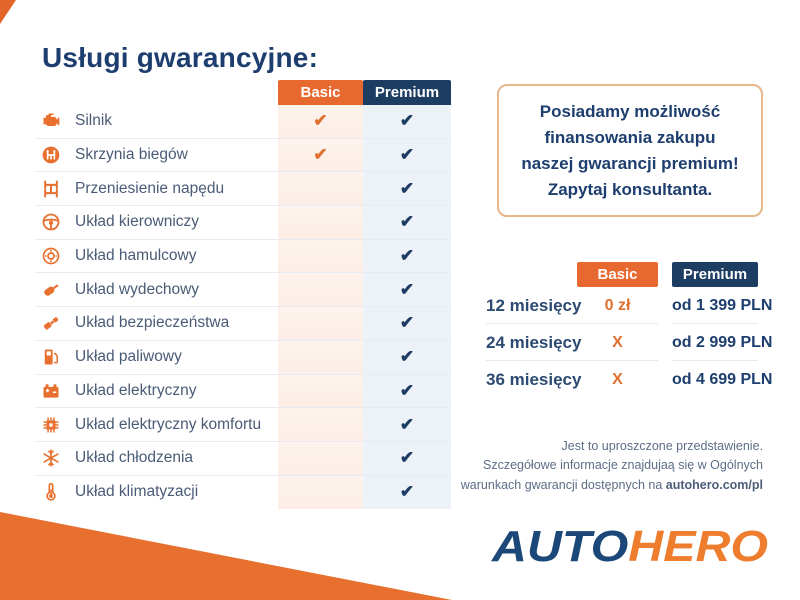 Image resolution: width=800 pixels, height=600 pixels. Describe the element at coordinates (617, 305) in the screenshot. I see `pricing-basic-value: 0 zł` at that location.